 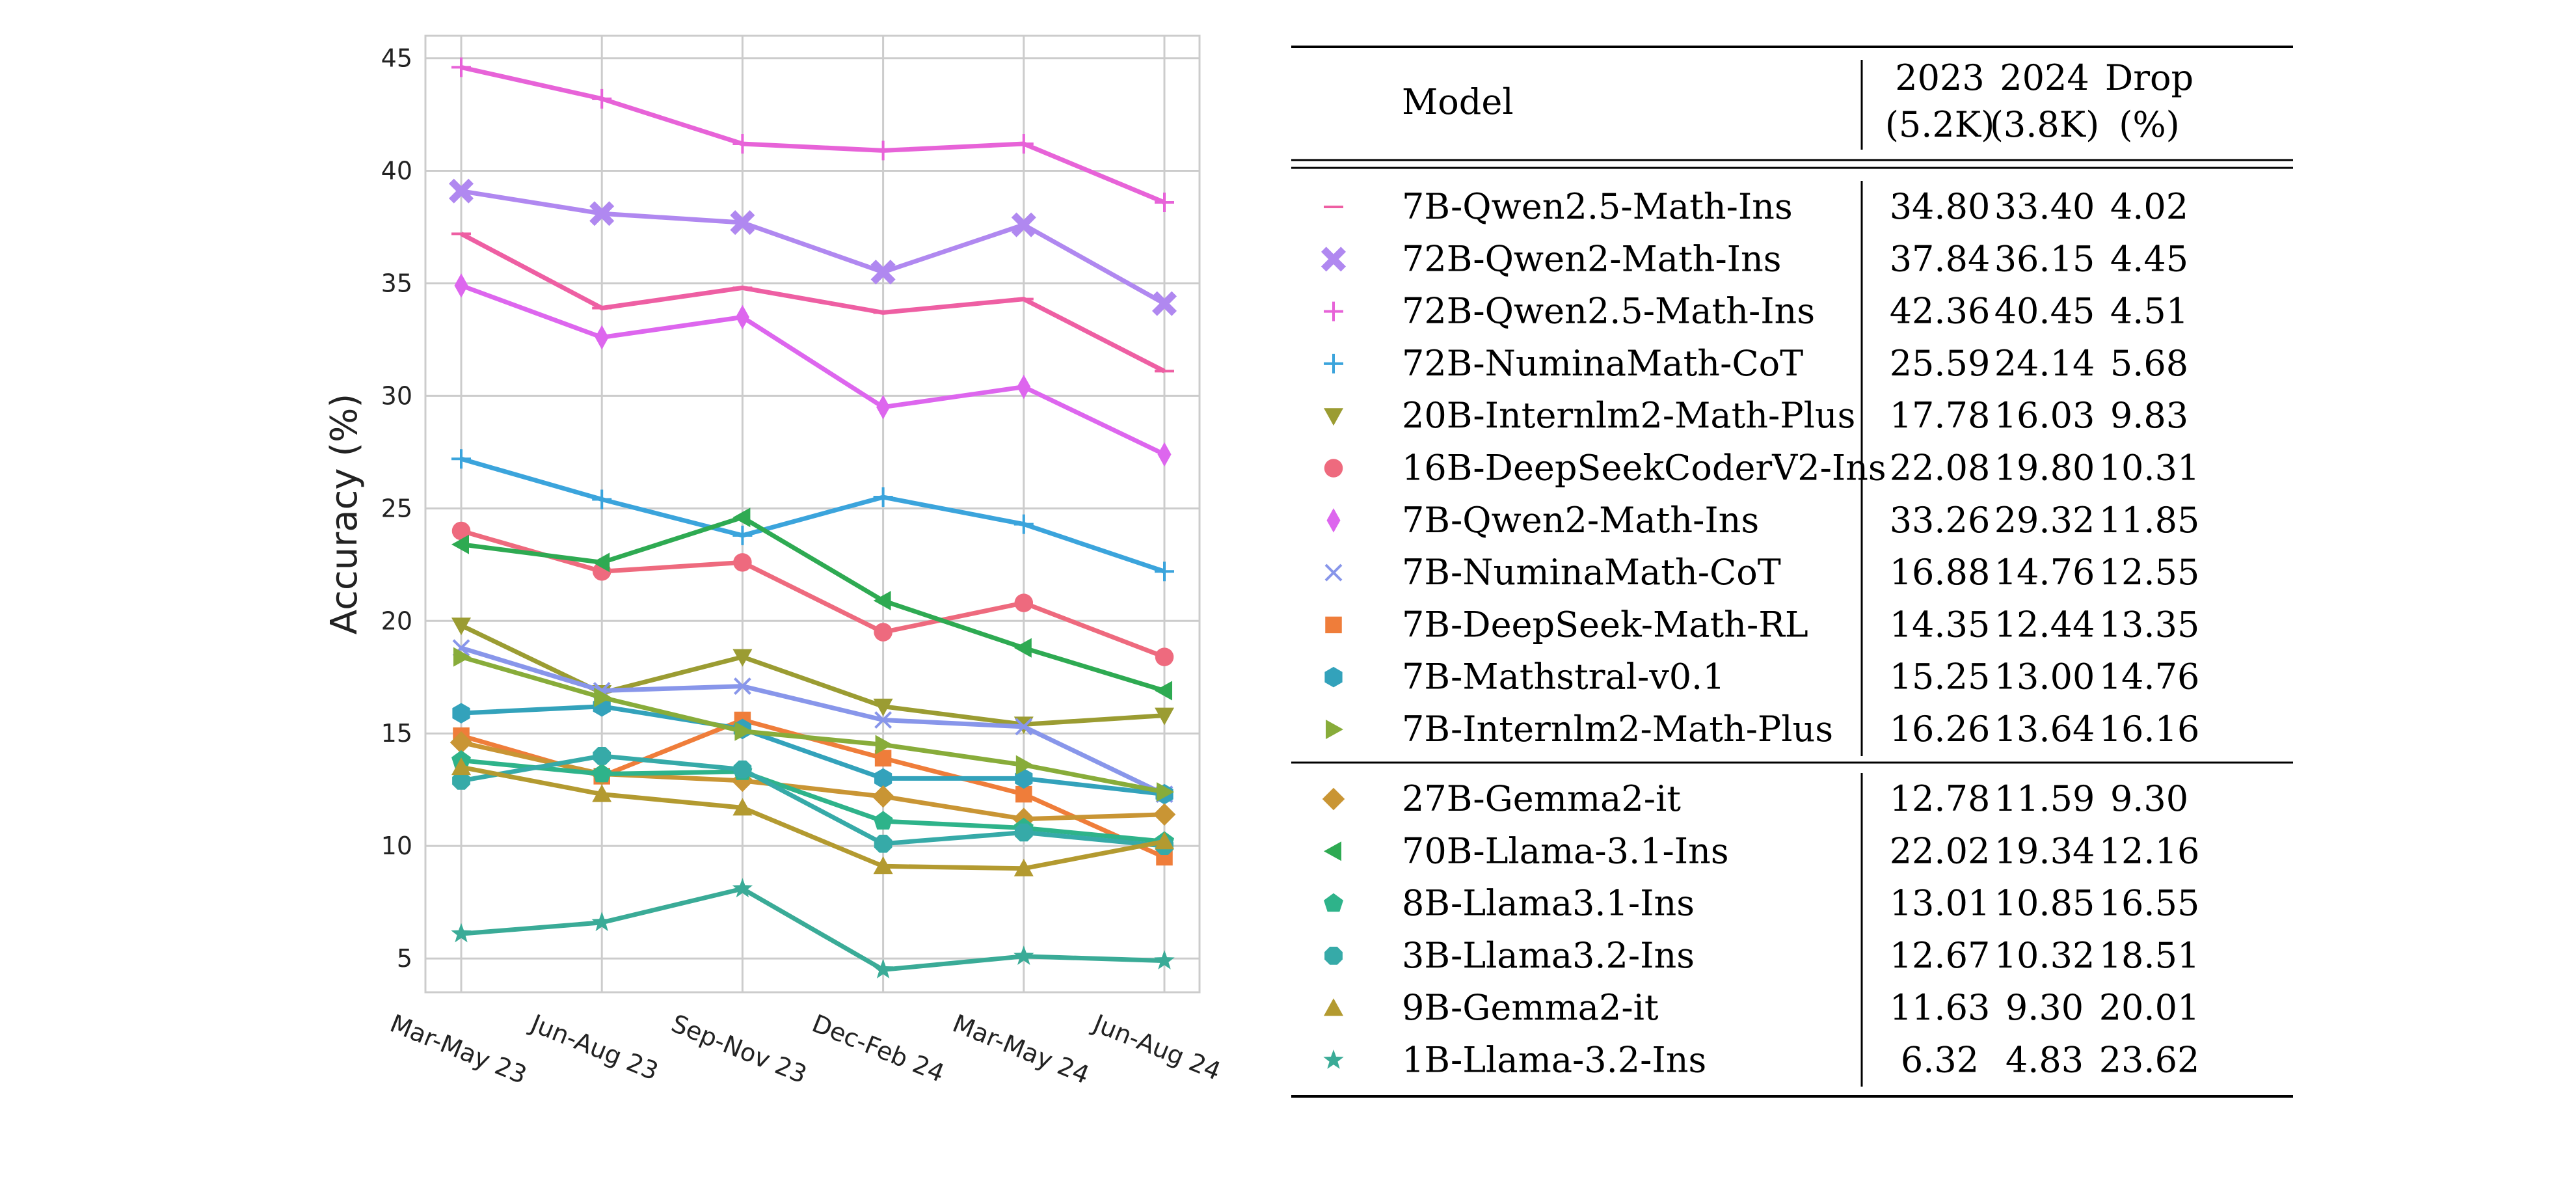 What do you see at coordinates (2149, 124) in the screenshot?
I see `header-drop-unit: (%)` at bounding box center [2149, 124].